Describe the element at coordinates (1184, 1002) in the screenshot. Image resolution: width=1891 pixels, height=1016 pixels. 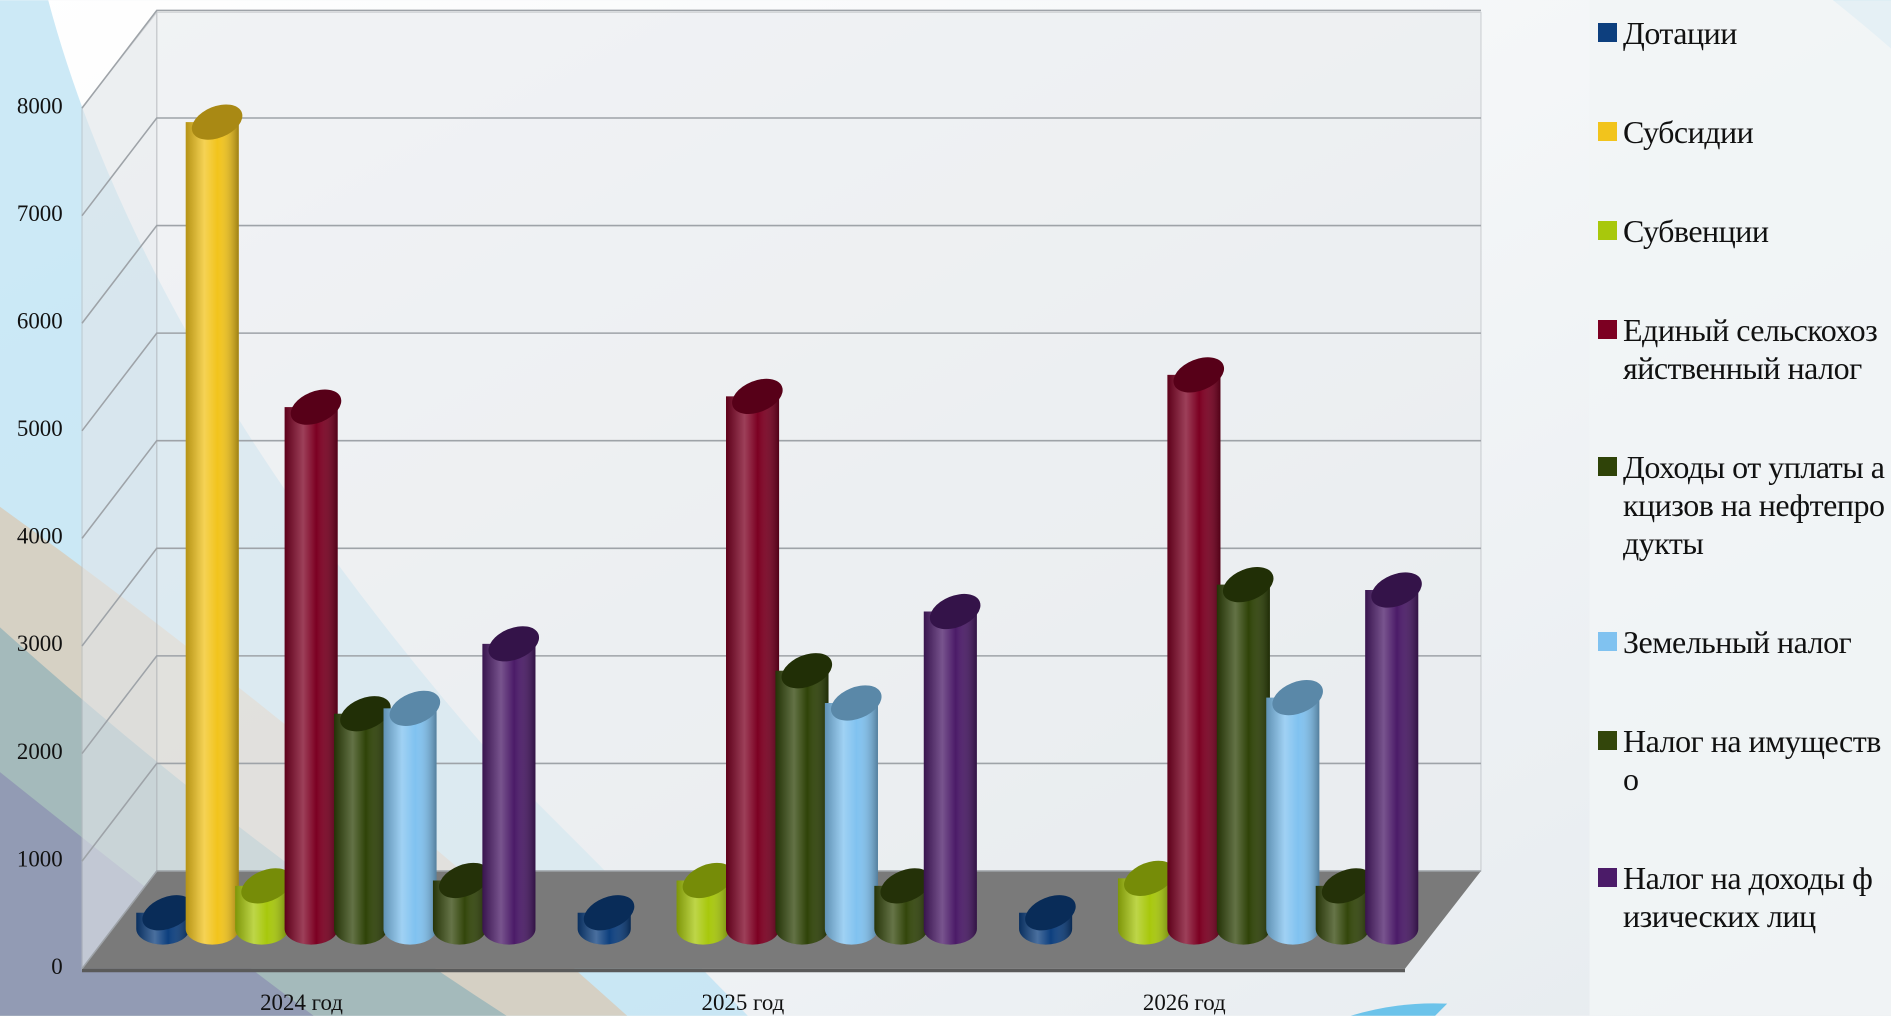
I see `x-tick-label: 2026 год` at that location.